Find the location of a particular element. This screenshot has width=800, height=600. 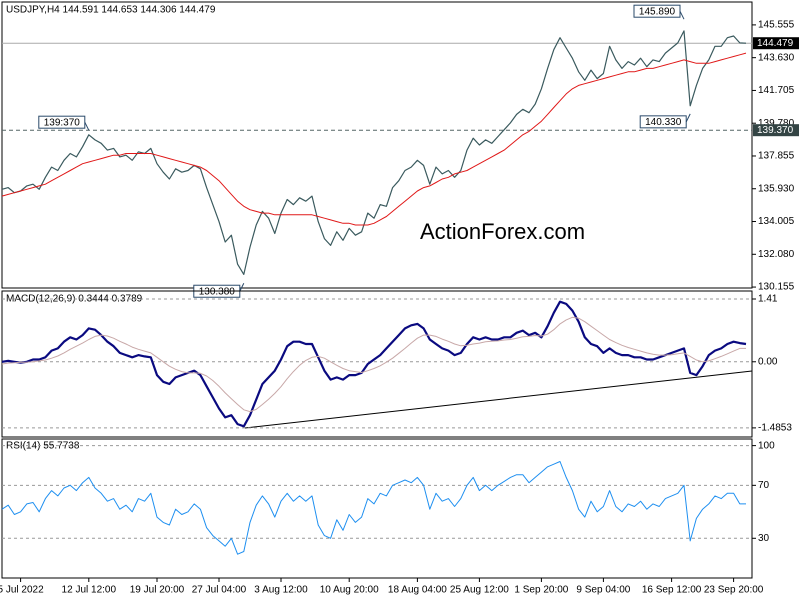

price-label: 139.370 is located at coordinates (775, 130).